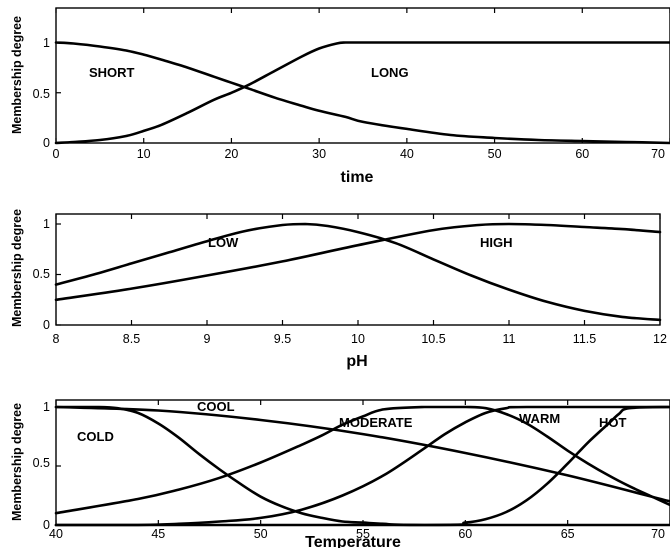 Image resolution: width=670 pixels, height=548 pixels. I want to click on x-axis-label: time, so click(357, 177).